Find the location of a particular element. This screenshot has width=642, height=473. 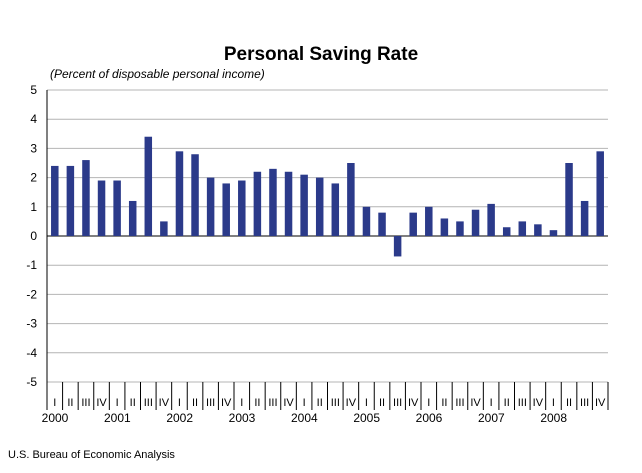

y-tick-label: 0 is located at coordinates (33, 236).